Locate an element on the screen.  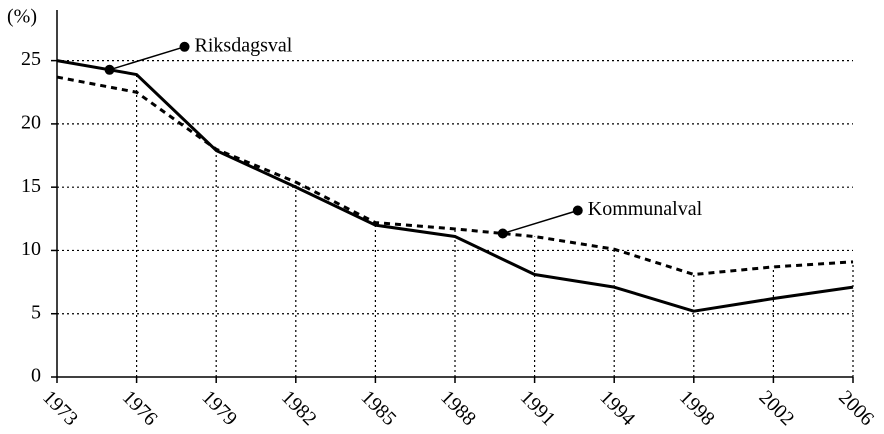
x-tick-label: 1976 is located at coordinates (140, 408).